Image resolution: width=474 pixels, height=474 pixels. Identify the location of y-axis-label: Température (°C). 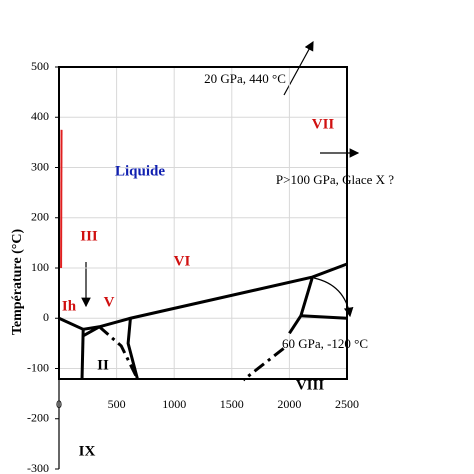
(17, 282).